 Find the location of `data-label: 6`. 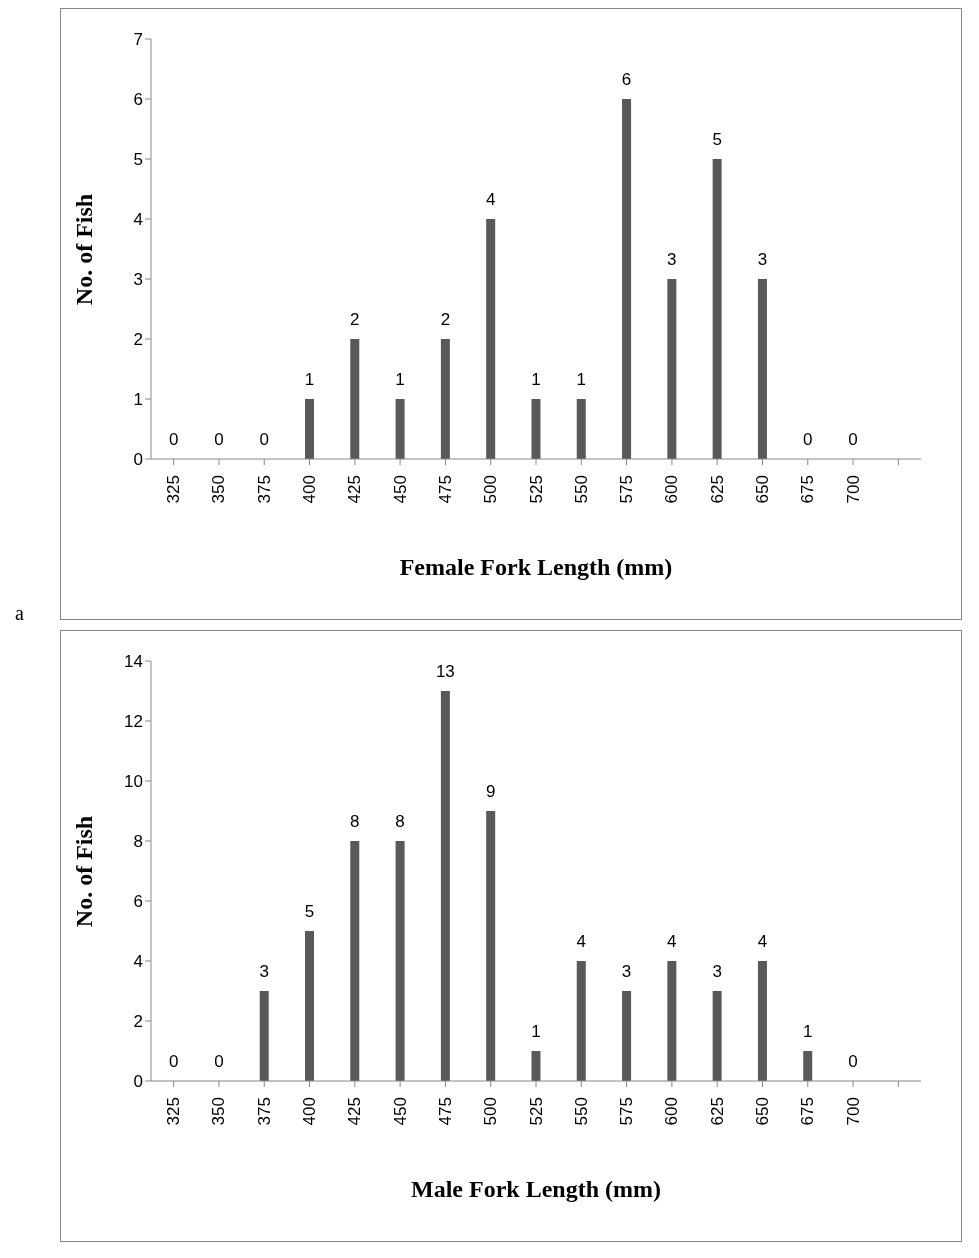

data-label: 6 is located at coordinates (626, 79).